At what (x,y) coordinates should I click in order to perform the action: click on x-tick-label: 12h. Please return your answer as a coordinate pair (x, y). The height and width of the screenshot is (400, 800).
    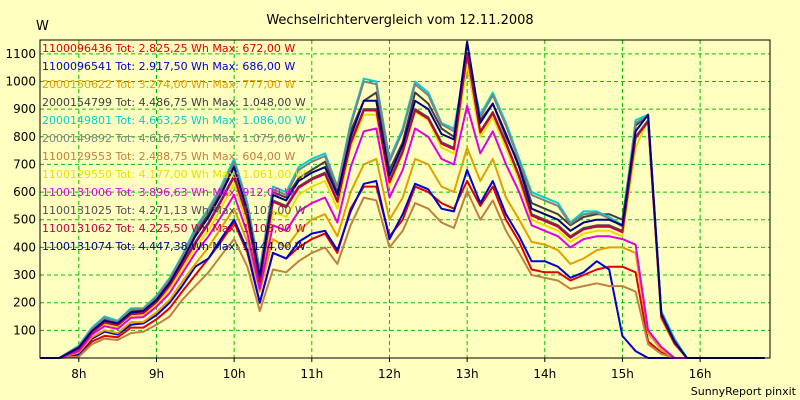
    Looking at the image, I should click on (389, 374).